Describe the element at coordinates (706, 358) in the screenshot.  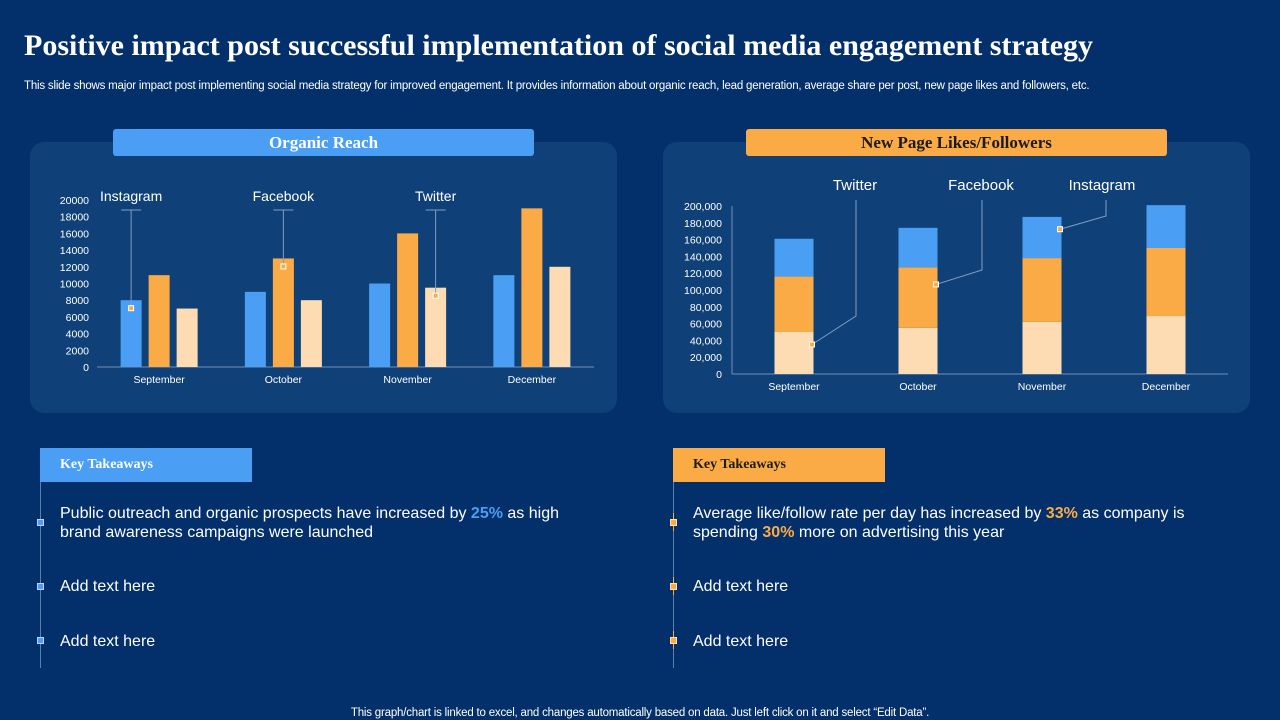
I see `y-tick-label: 20,000` at that location.